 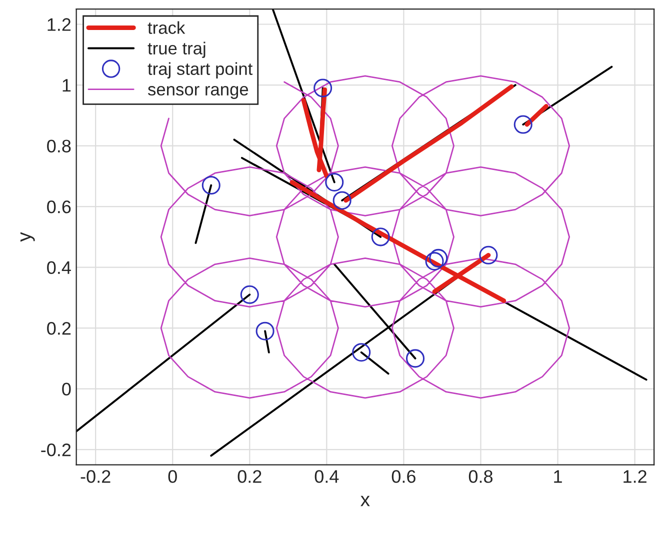 What do you see at coordinates (200, 70) in the screenshot?
I see `legend-label: traj start point` at bounding box center [200, 70].